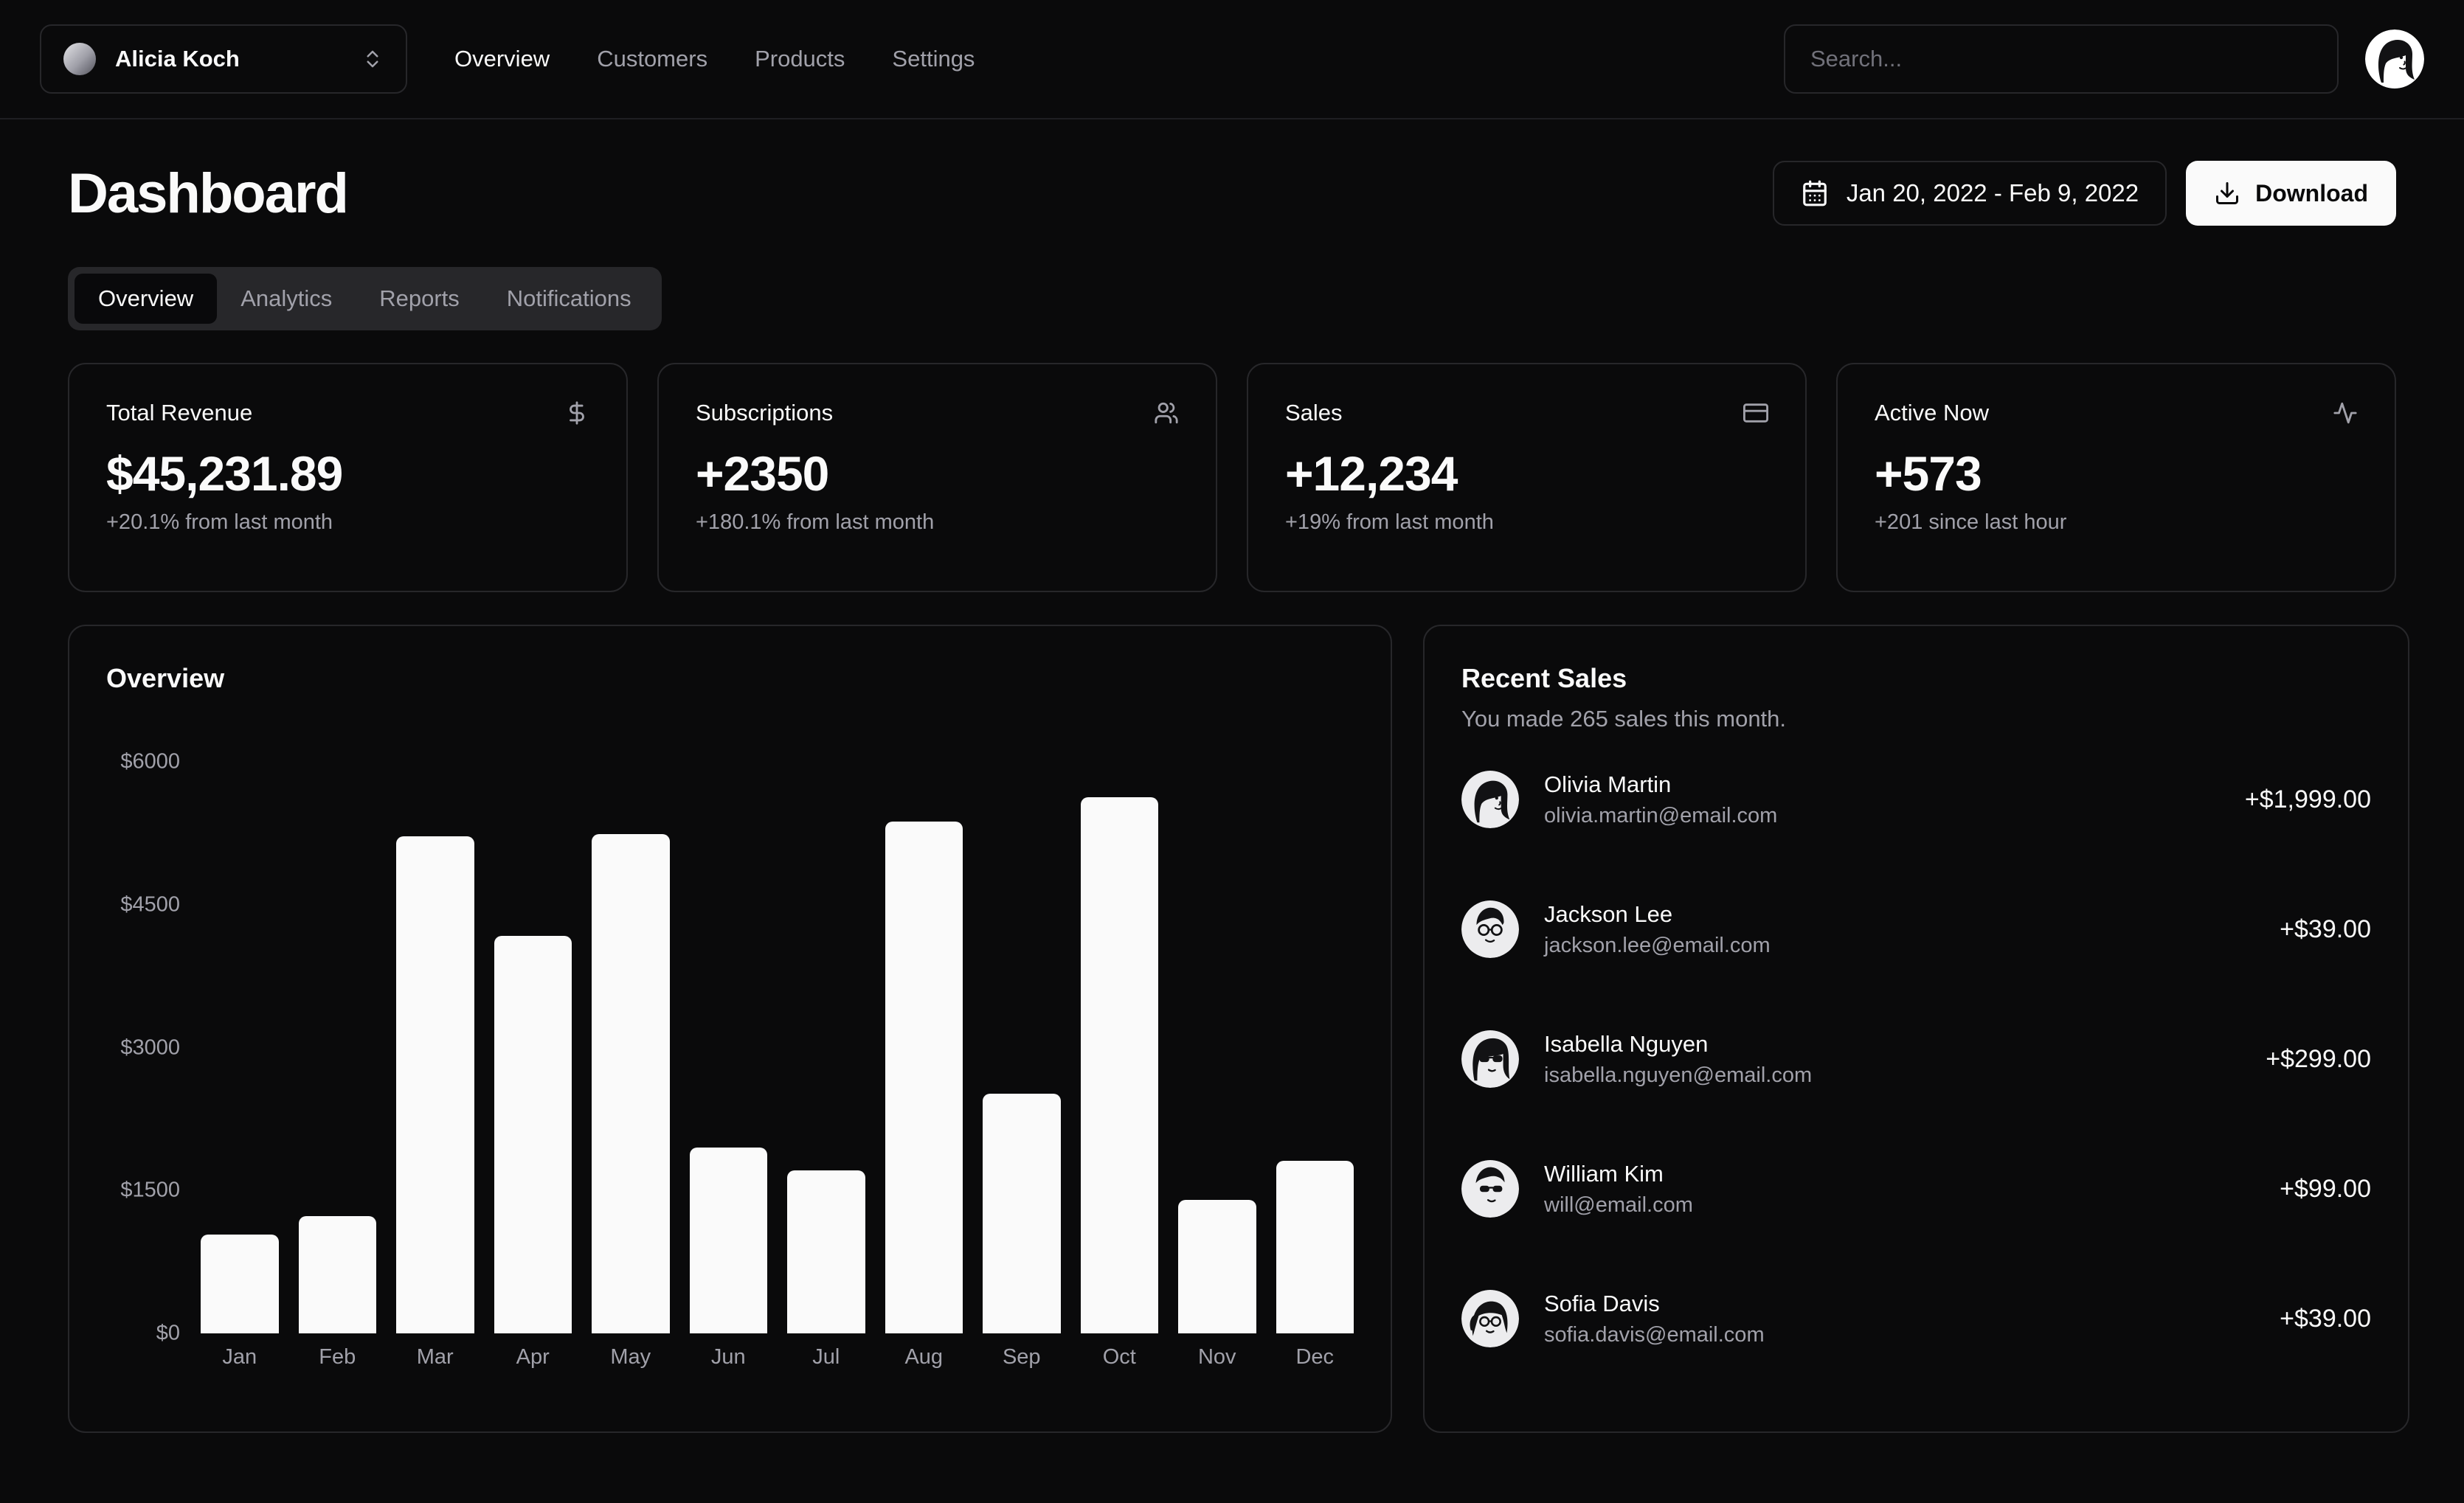 This screenshot has height=1503, width=2464. Describe the element at coordinates (728, 1357) in the screenshot. I see `x-tick-label: Jun` at that location.